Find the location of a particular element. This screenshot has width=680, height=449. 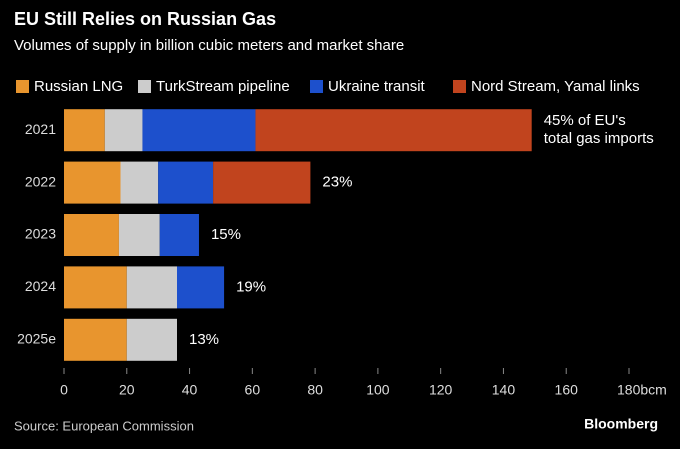

brand: Bloomberg is located at coordinates (621, 424).